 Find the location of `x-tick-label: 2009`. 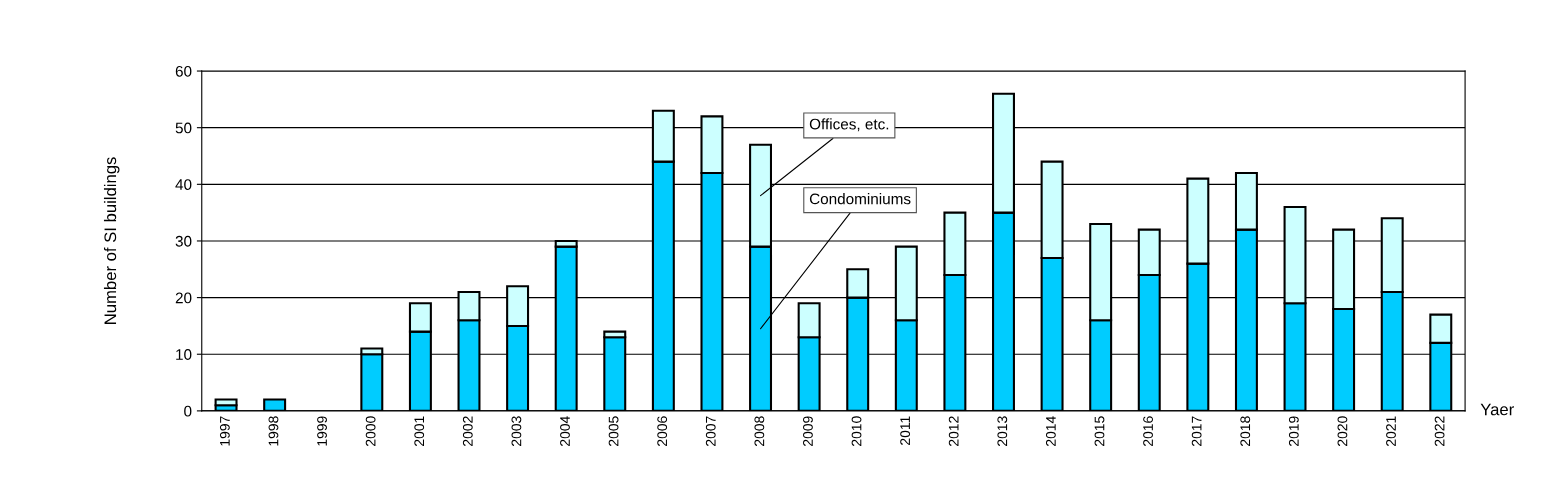

x-tick-label: 2009 is located at coordinates (808, 431).